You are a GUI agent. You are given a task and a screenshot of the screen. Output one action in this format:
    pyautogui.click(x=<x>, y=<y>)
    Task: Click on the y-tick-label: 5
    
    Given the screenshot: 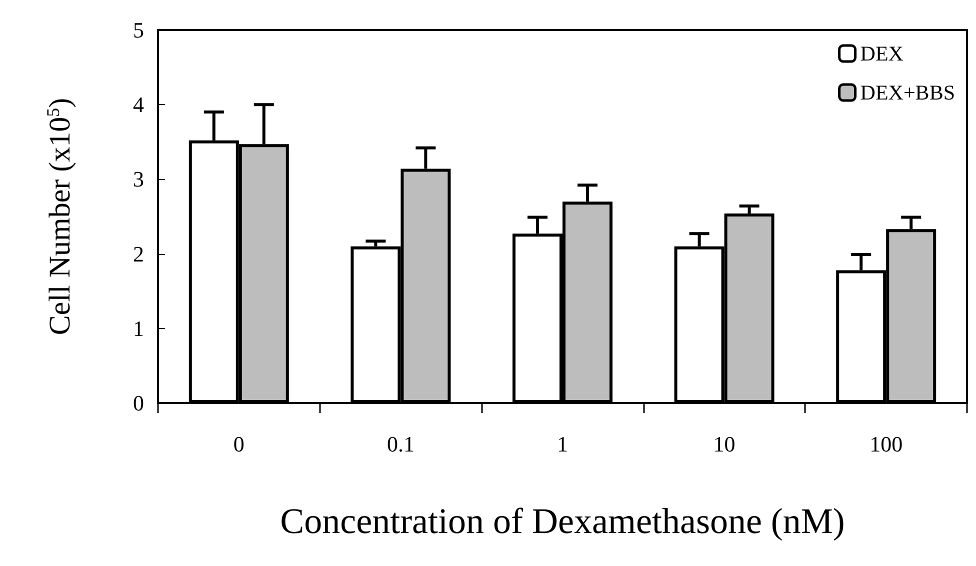 What is the action you would take?
    pyautogui.click(x=138, y=30)
    